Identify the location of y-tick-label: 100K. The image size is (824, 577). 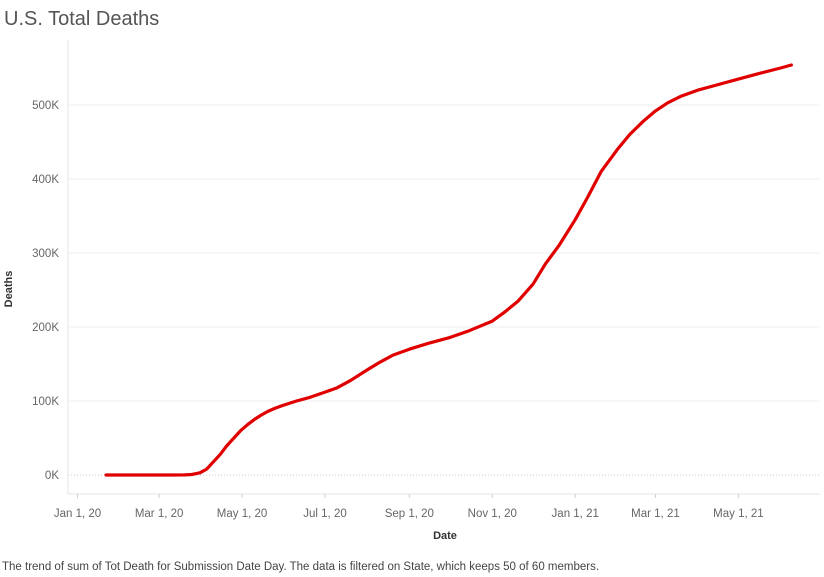
(45, 402).